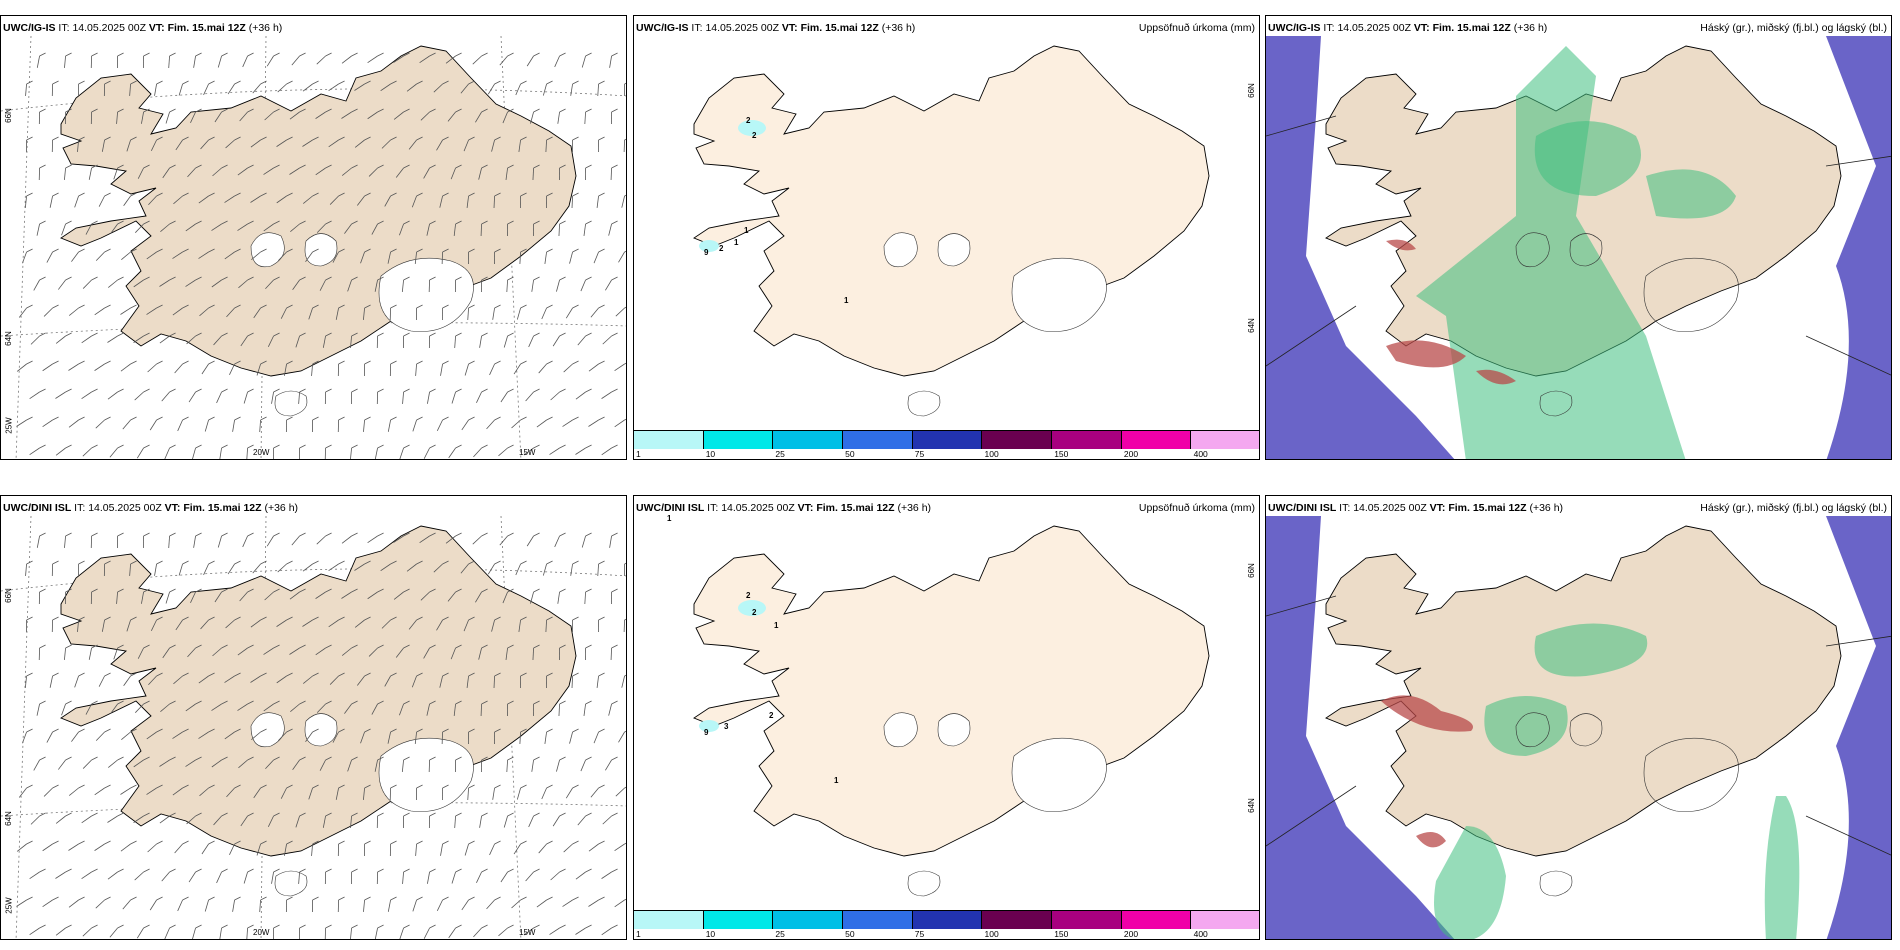  I want to click on colorbar-tick-label: 10, so click(710, 454).